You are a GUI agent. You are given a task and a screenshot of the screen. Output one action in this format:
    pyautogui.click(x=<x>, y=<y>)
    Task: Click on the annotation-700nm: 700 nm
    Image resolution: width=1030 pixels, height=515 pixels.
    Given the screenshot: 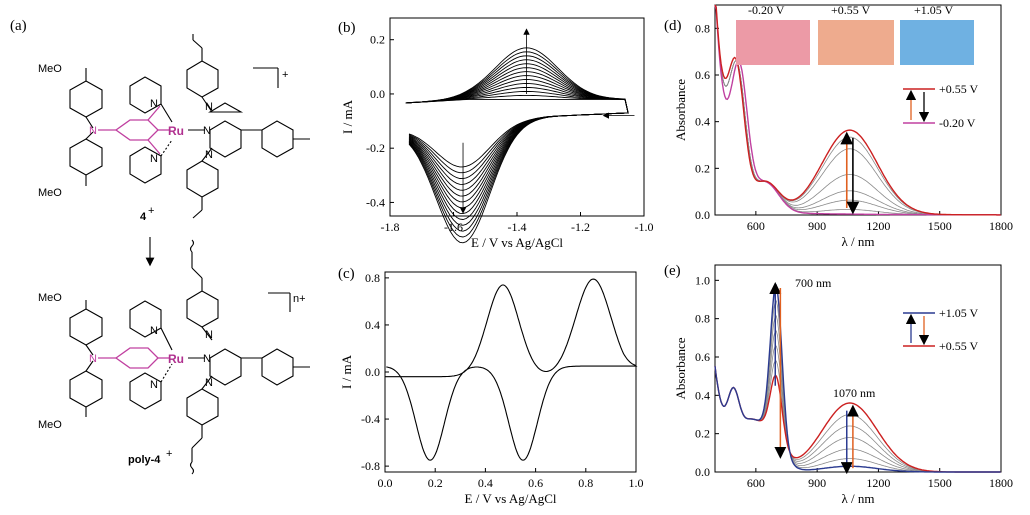 What is the action you would take?
    pyautogui.click(x=813, y=283)
    